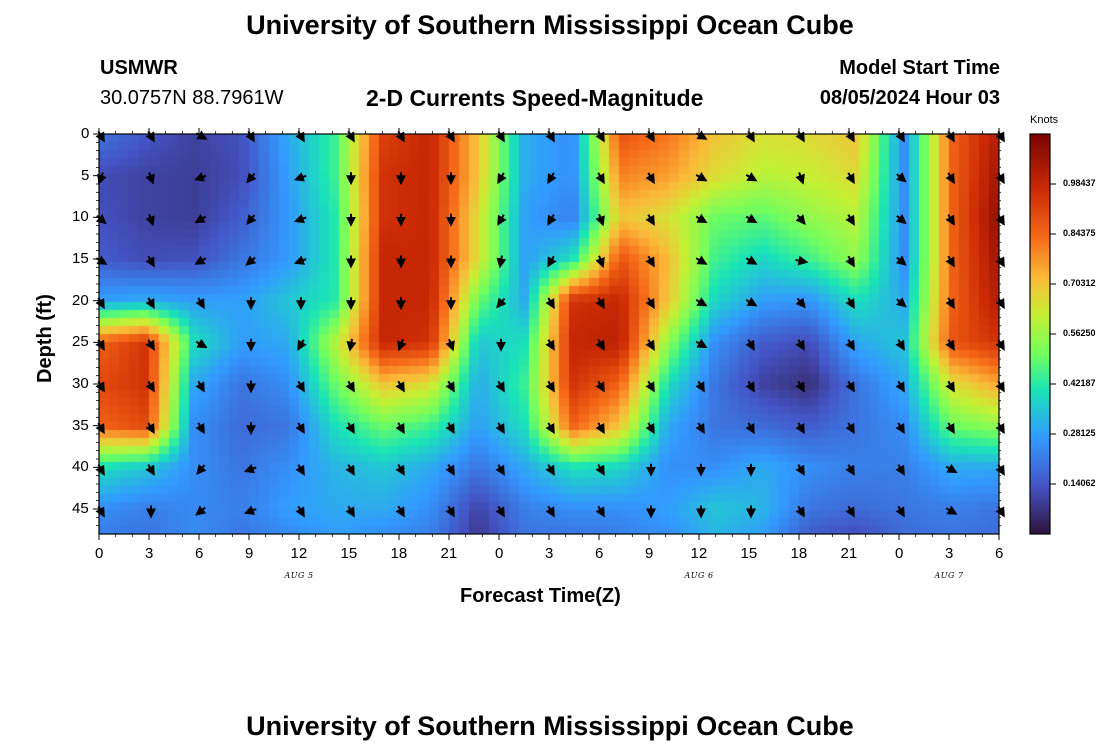  Describe the element at coordinates (1079, 483) in the screenshot. I see `colorbar-tick-label: 0.14062` at that location.